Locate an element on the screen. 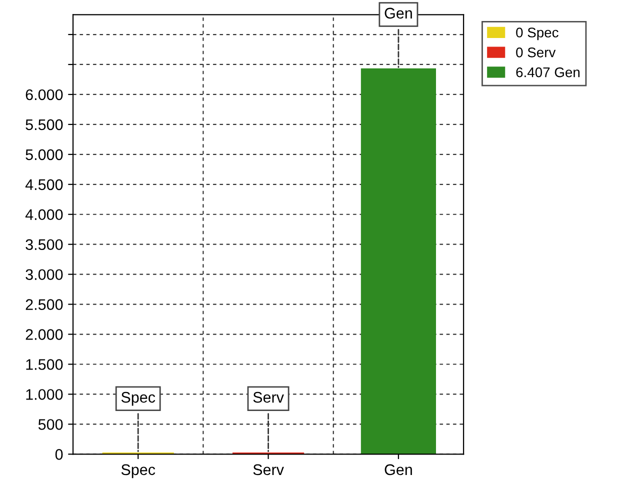 Image resolution: width=635 pixels, height=491 pixels. annotation: Gen is located at coordinates (398, 13).